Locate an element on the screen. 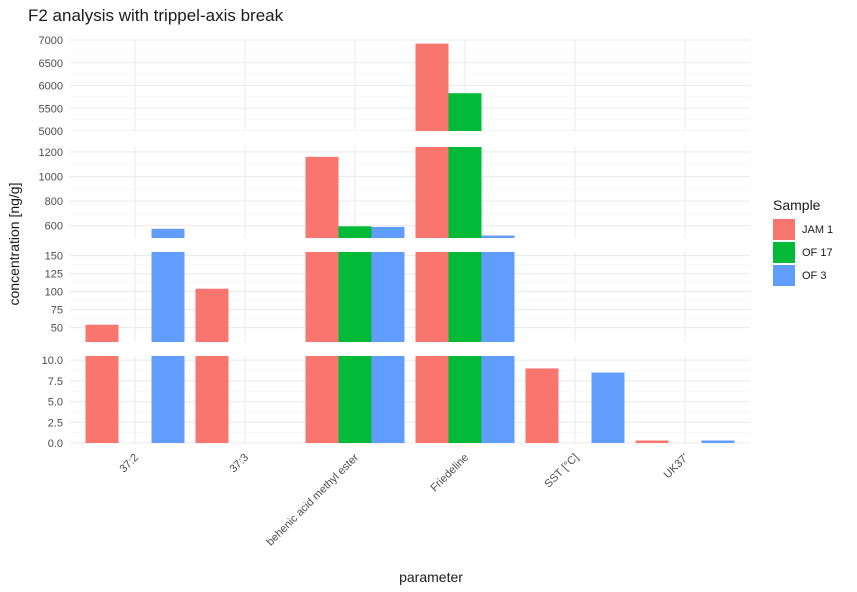 The width and height of the screenshot is (857, 592). y-tick-label: 5.0 is located at coordinates (55, 403).